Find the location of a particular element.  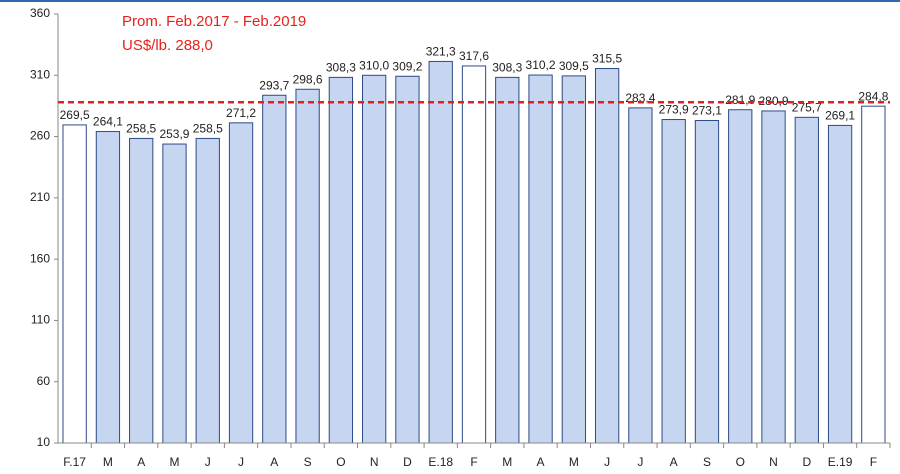

x-tick-label: E.18 is located at coordinates (440, 462).